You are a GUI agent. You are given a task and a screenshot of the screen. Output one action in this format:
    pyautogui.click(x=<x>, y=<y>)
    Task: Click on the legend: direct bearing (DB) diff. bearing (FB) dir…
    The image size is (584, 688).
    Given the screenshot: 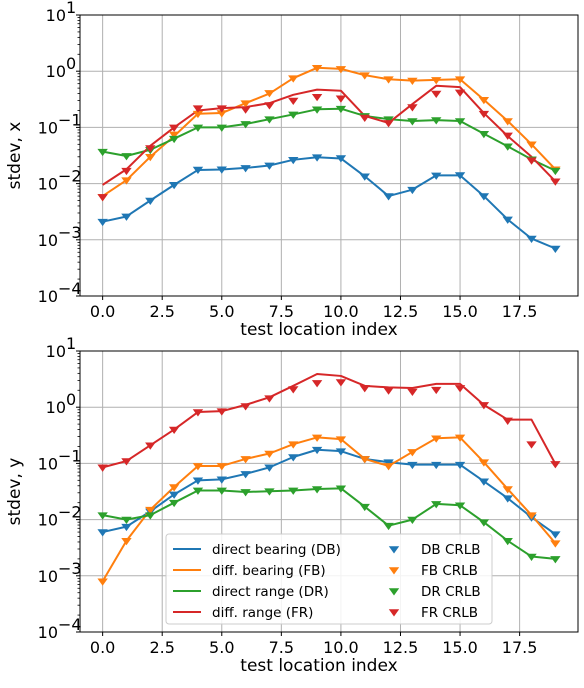 What is the action you would take?
    pyautogui.click(x=329, y=579)
    